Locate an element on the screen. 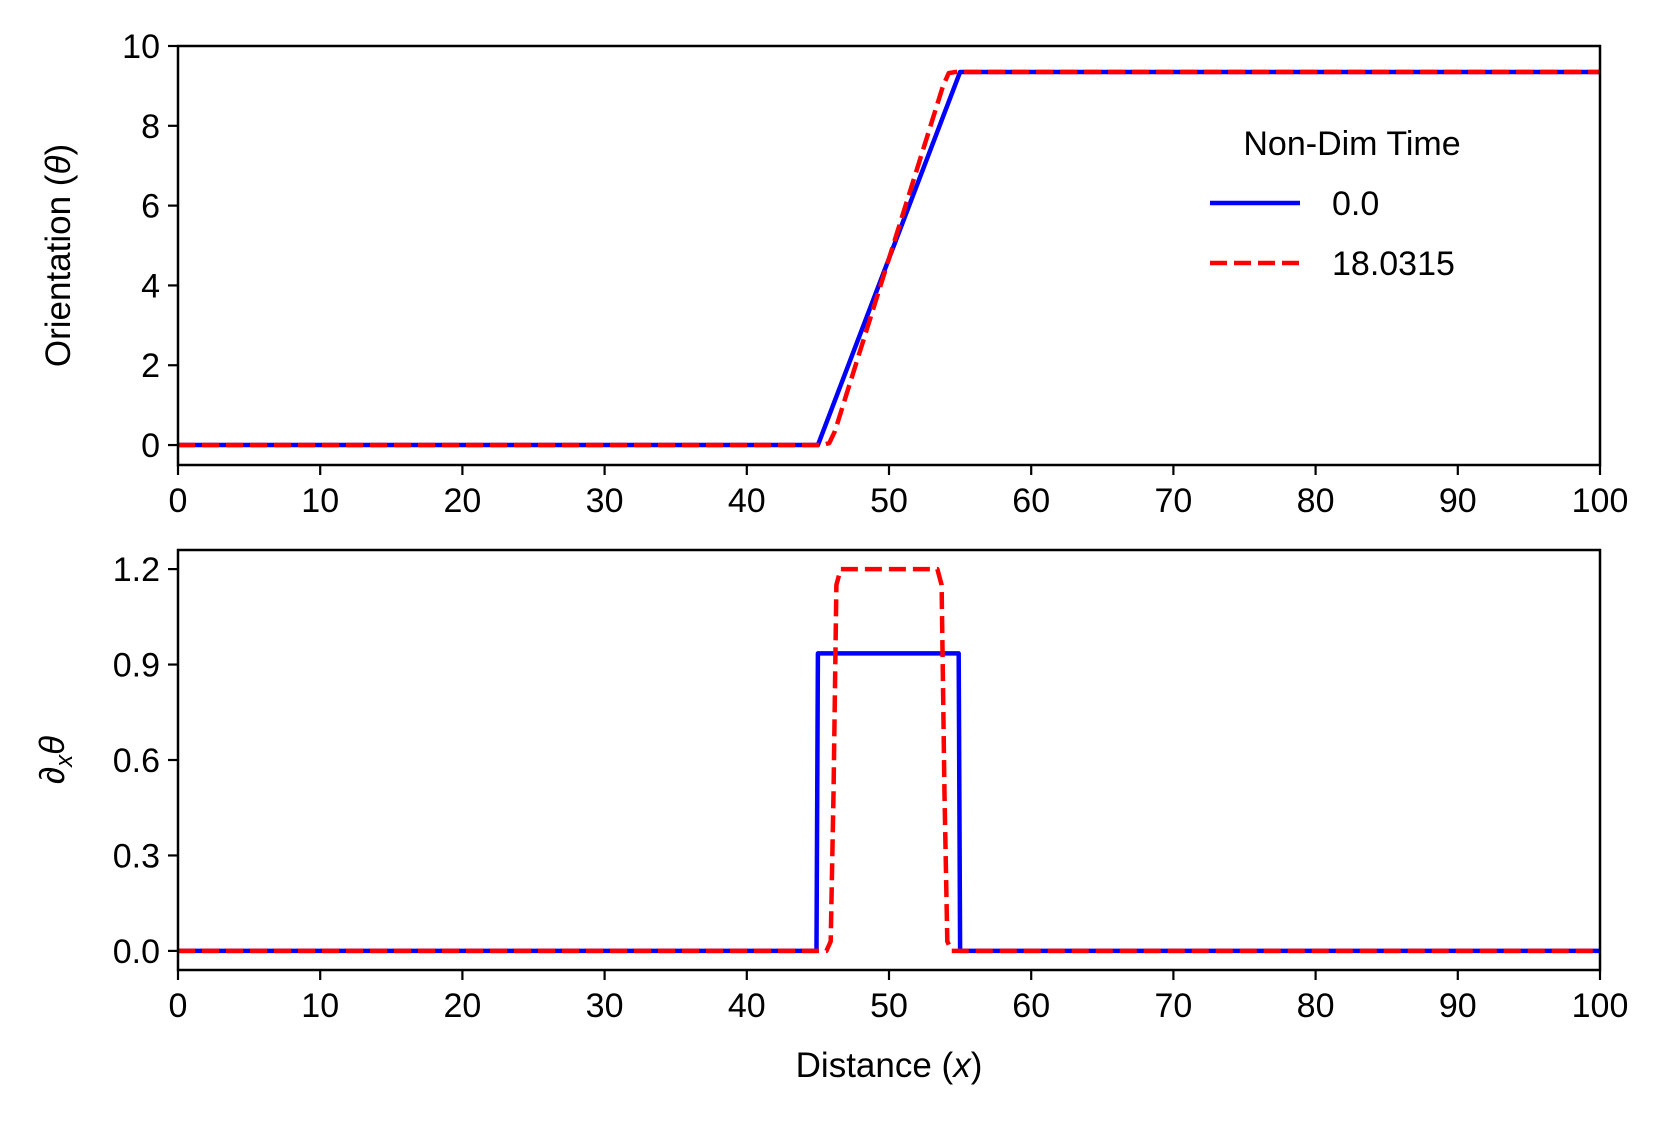  y-tick-label: 2 is located at coordinates (150, 366).